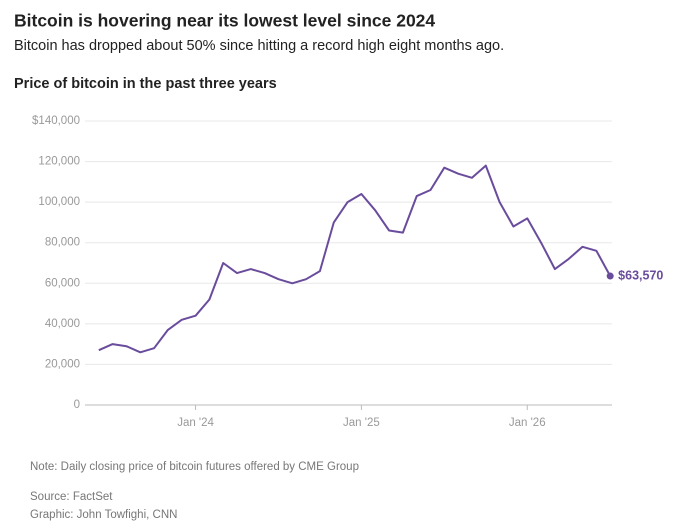 The height and width of the screenshot is (532, 700). What do you see at coordinates (103, 515) in the screenshot?
I see `credit: Graphic: John Towfighi, CNN` at bounding box center [103, 515].